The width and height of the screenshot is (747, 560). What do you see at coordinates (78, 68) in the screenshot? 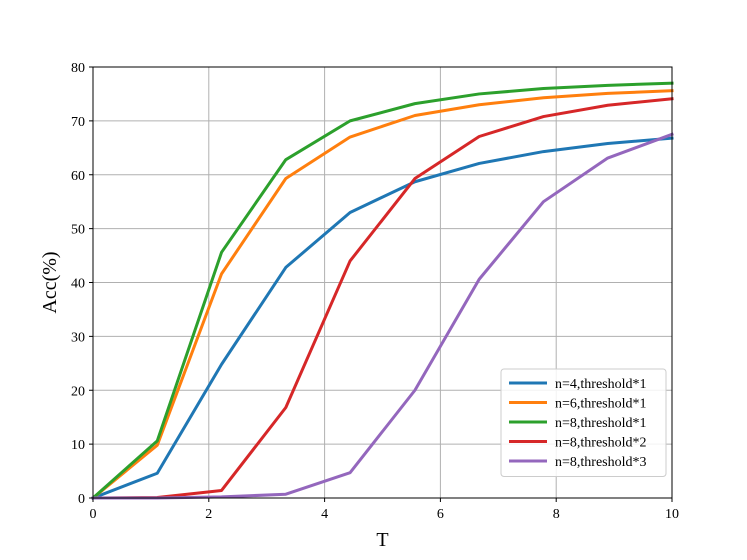
I see `y-tick-label: 80` at bounding box center [78, 68].